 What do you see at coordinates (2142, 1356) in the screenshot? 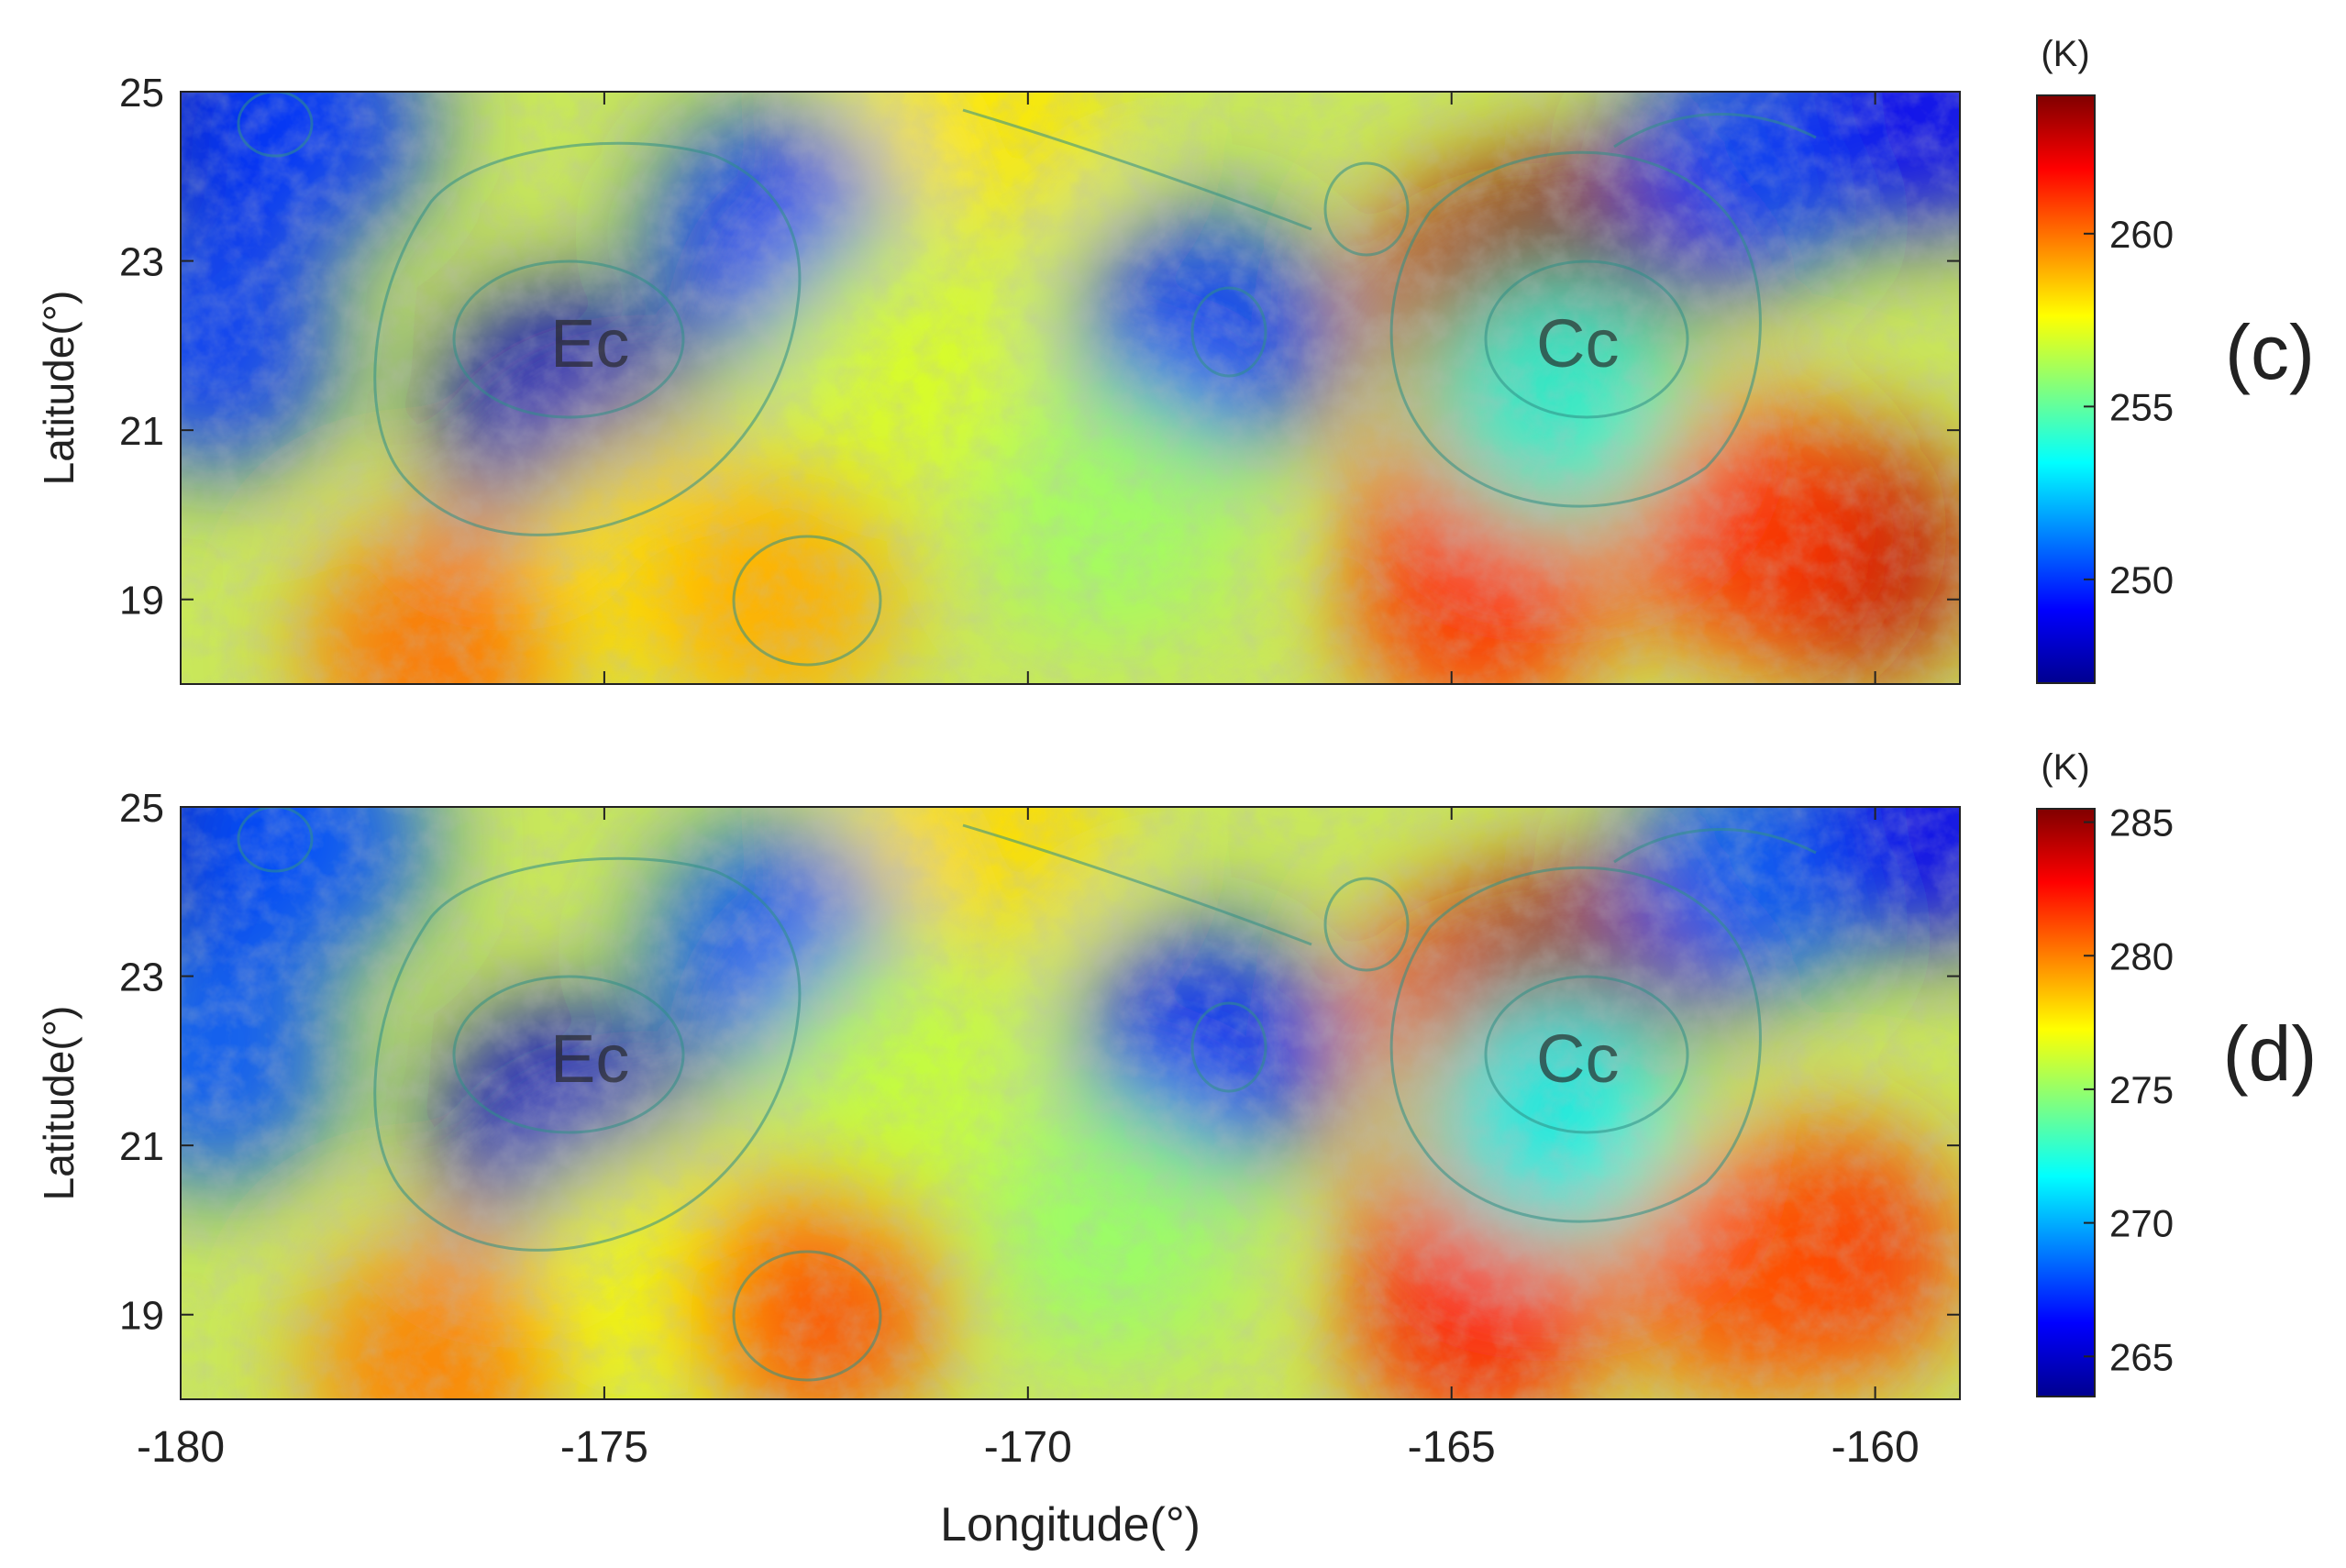
I see `colorbar-tick-label: 265` at bounding box center [2142, 1356].